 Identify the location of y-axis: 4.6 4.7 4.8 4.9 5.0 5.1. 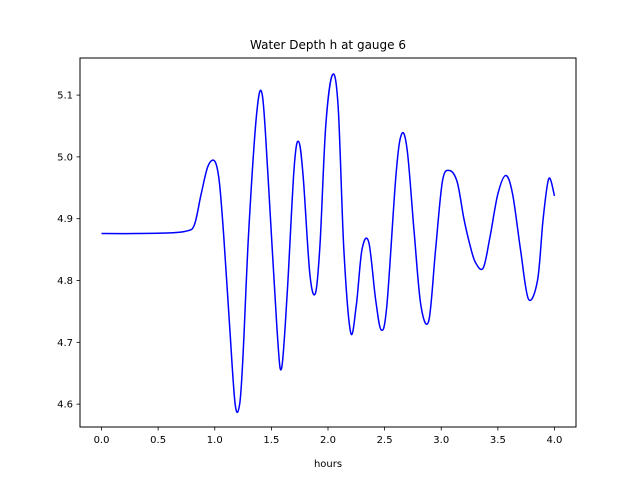
(68, 251).